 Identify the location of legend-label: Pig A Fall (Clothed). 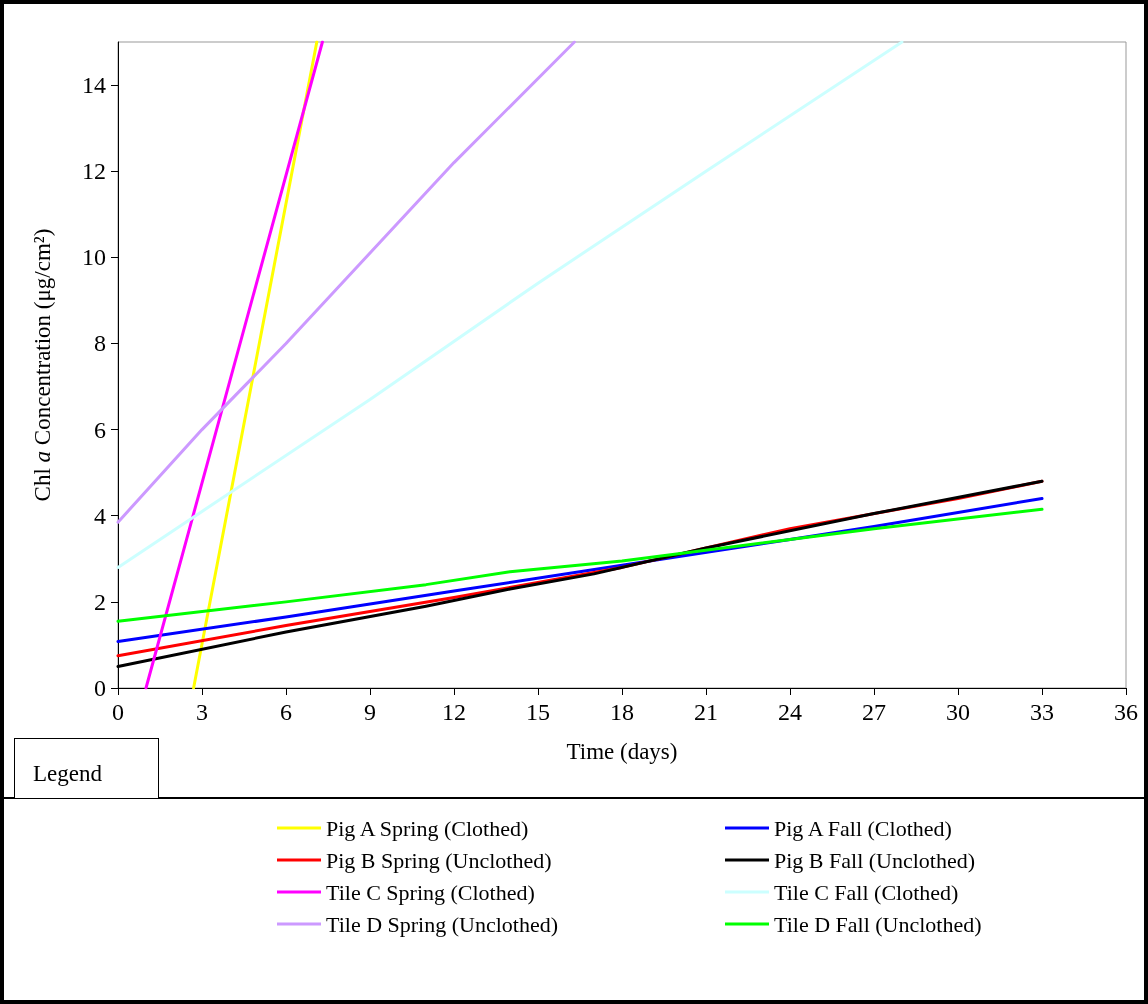
(863, 828).